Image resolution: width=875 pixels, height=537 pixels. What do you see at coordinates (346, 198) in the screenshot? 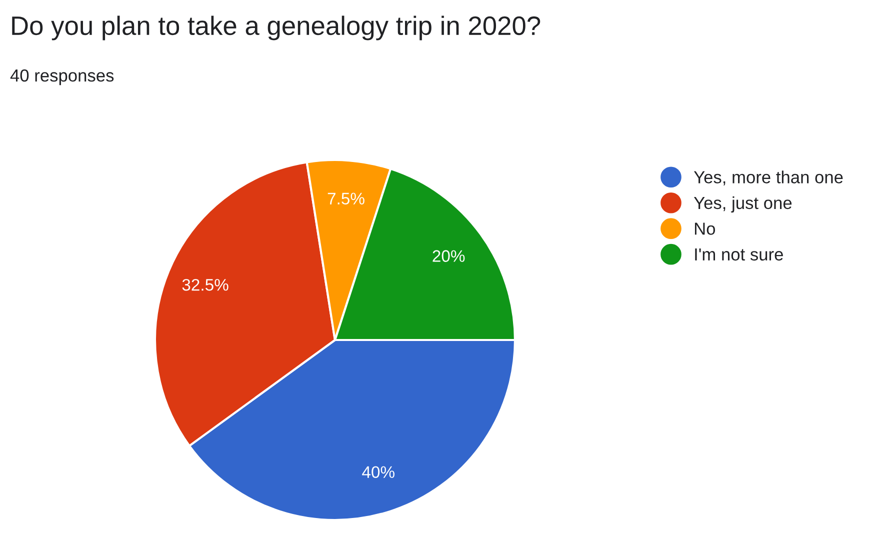
I see `data-label: 7.5%` at bounding box center [346, 198].